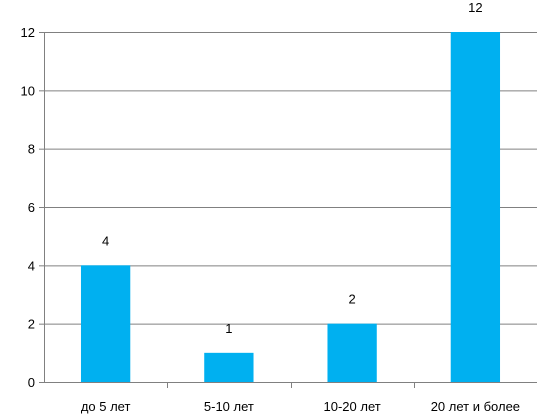 The image size is (537, 414). Describe the element at coordinates (28, 90) in the screenshot. I see `y-tick-label: 10` at that location.